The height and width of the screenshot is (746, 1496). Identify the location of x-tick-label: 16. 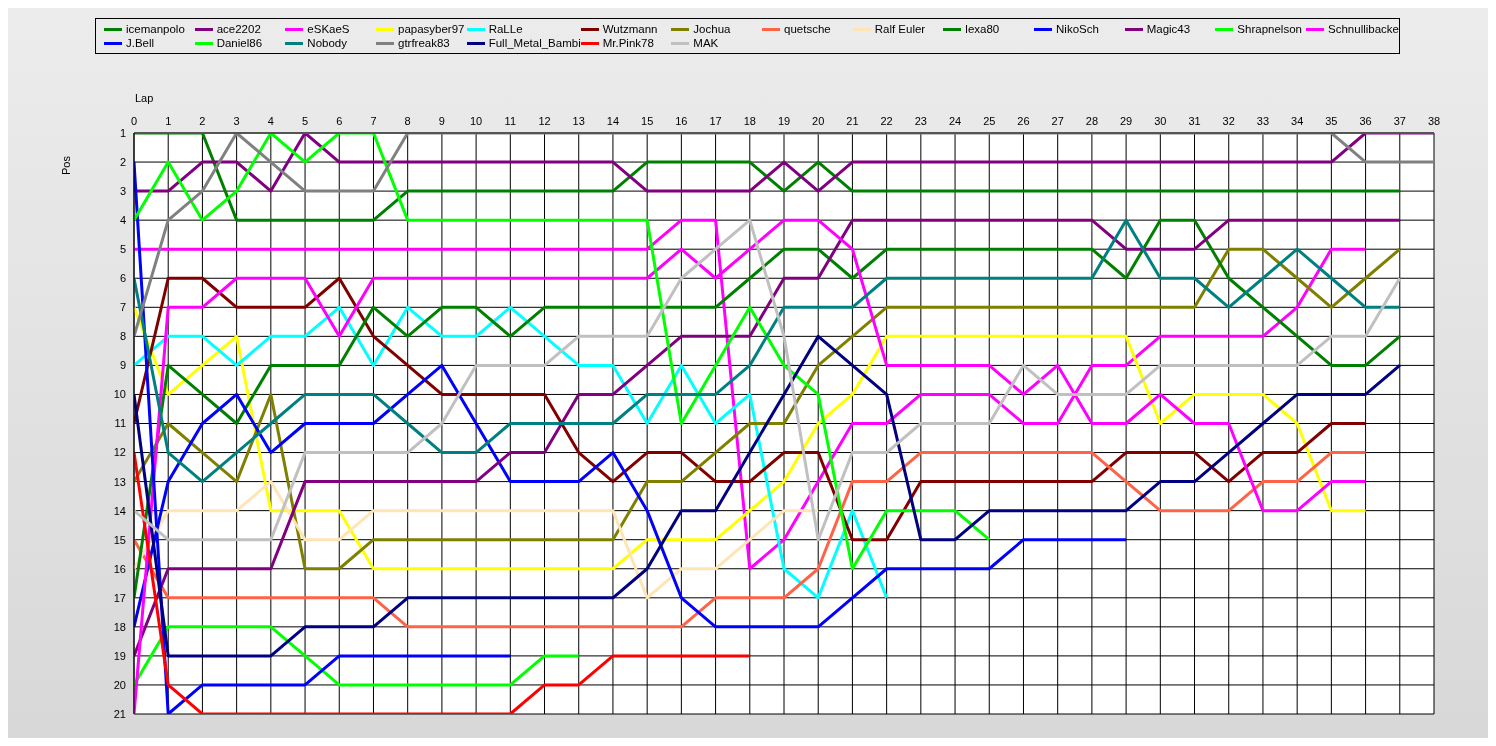
(681, 121).